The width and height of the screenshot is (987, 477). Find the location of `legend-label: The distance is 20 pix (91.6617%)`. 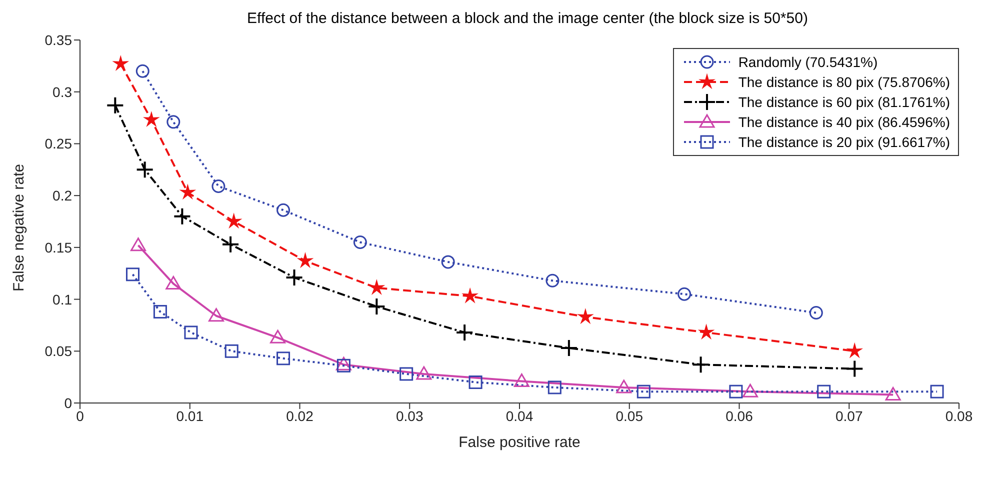

legend-label: The distance is 20 pix (91.6617%) is located at coordinates (844, 142).